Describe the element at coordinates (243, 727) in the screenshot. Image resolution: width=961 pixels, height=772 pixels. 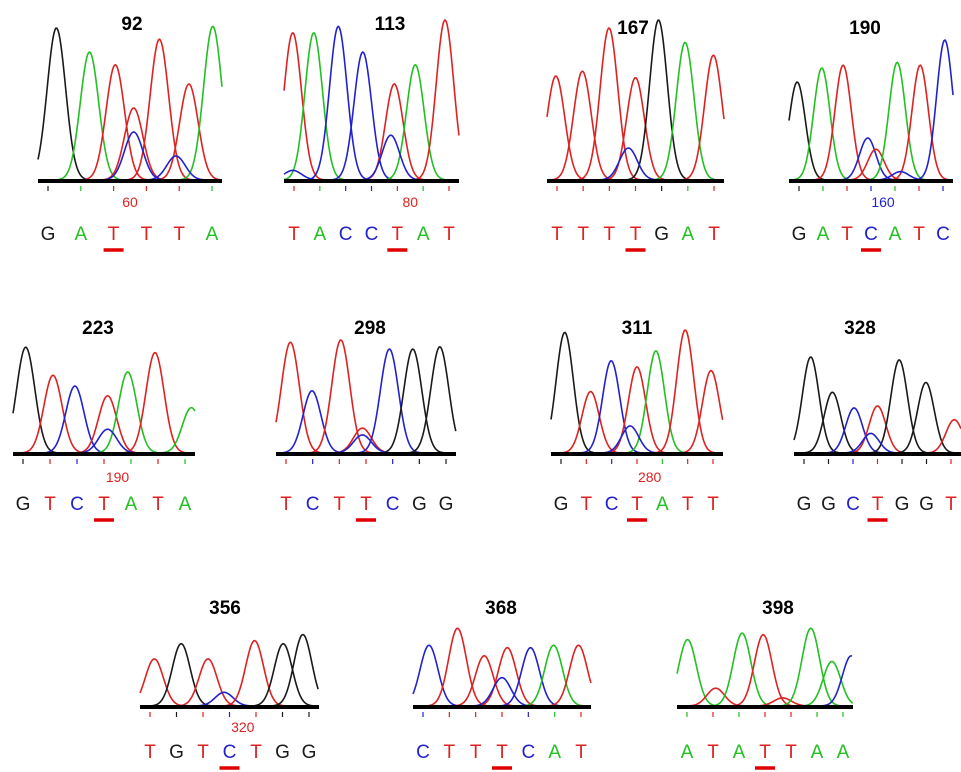
I see `position-label: 320` at that location.